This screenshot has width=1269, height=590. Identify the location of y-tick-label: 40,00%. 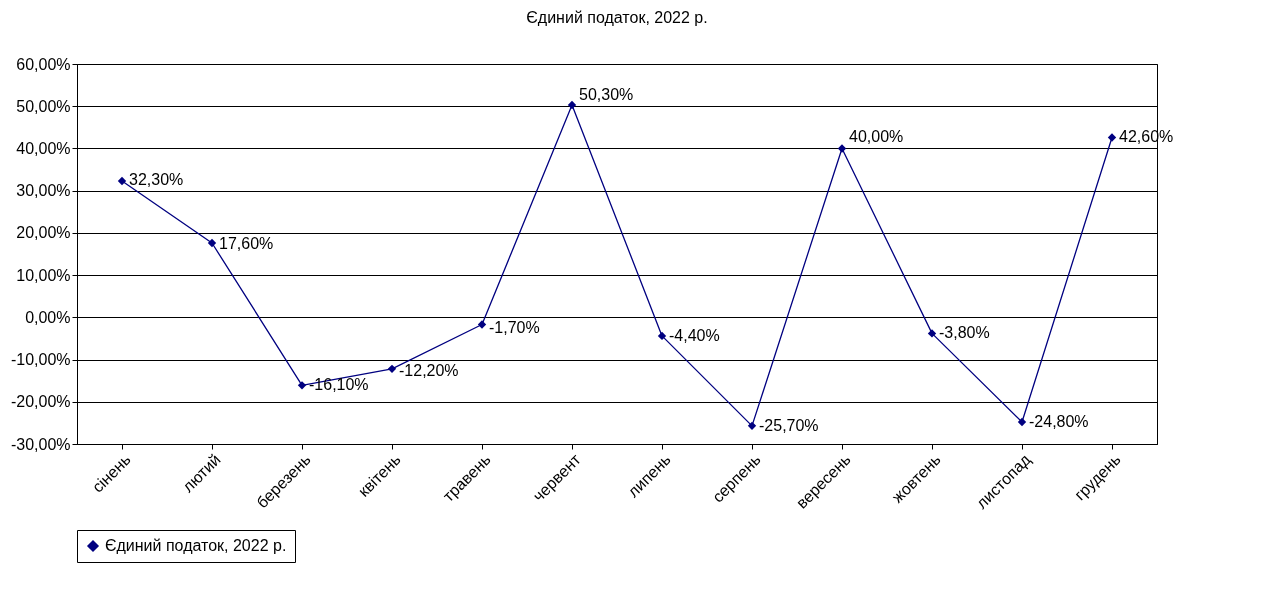
(43, 148).